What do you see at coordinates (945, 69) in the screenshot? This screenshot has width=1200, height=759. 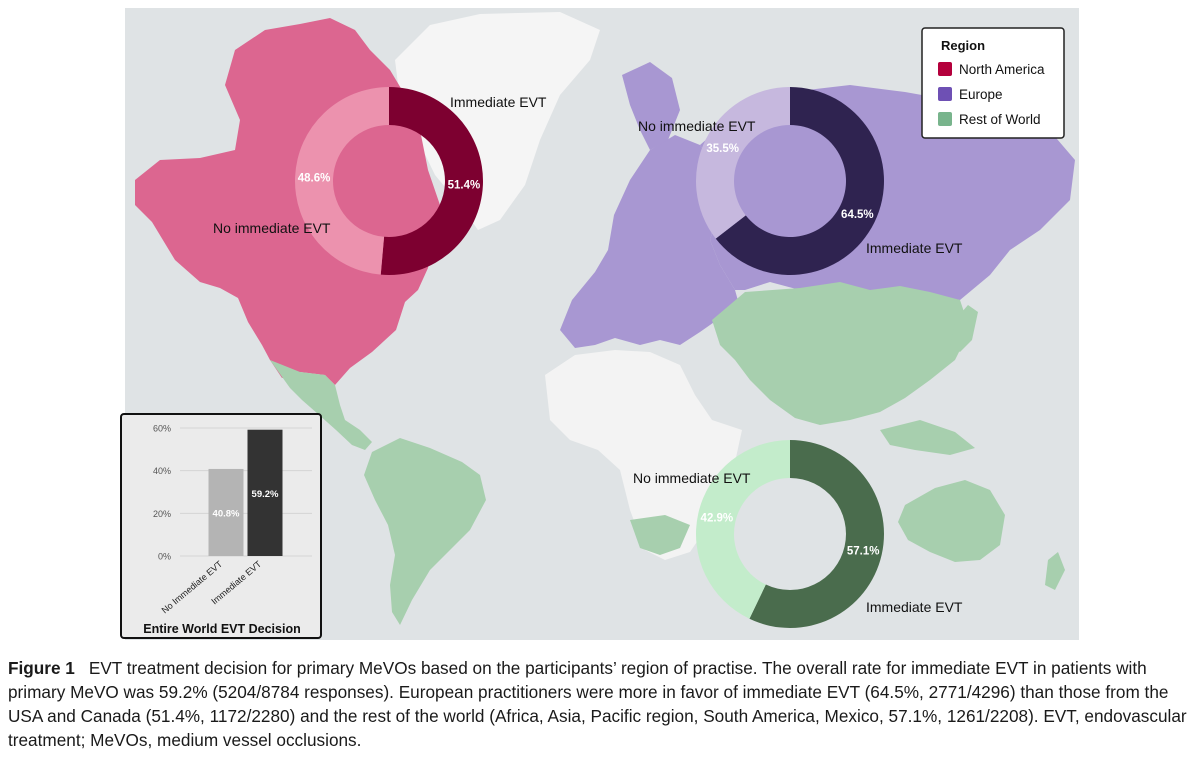 I see `legend-swatch-north-america` at bounding box center [945, 69].